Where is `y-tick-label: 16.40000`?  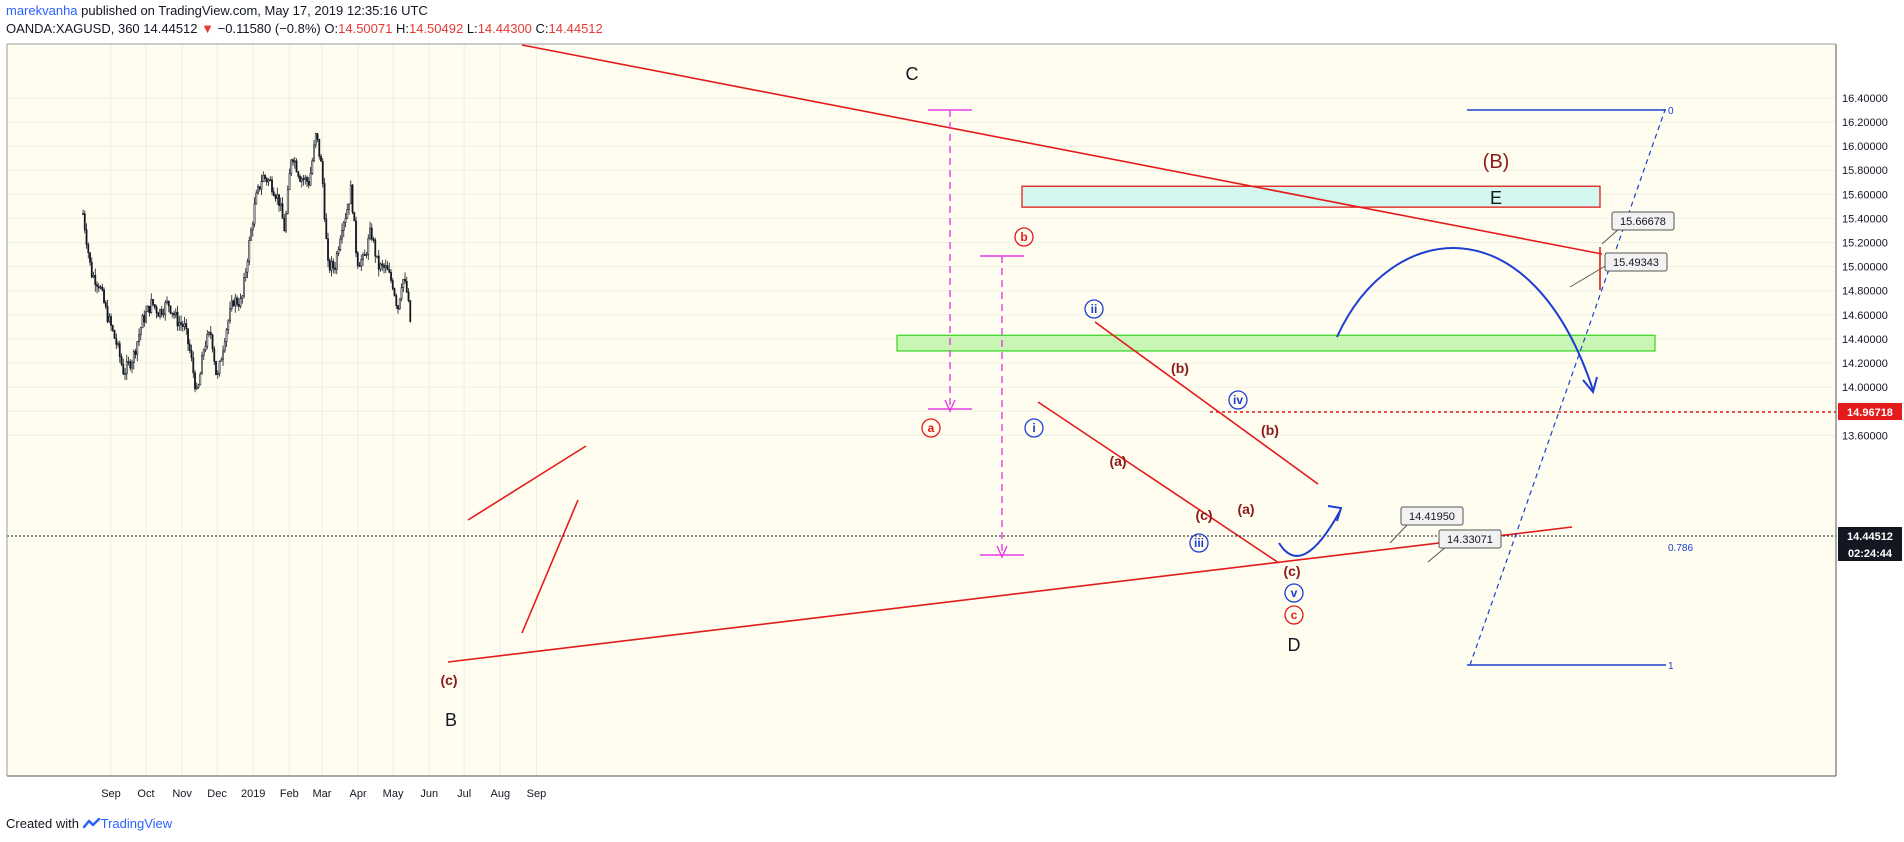 y-tick-label: 16.40000 is located at coordinates (1865, 99).